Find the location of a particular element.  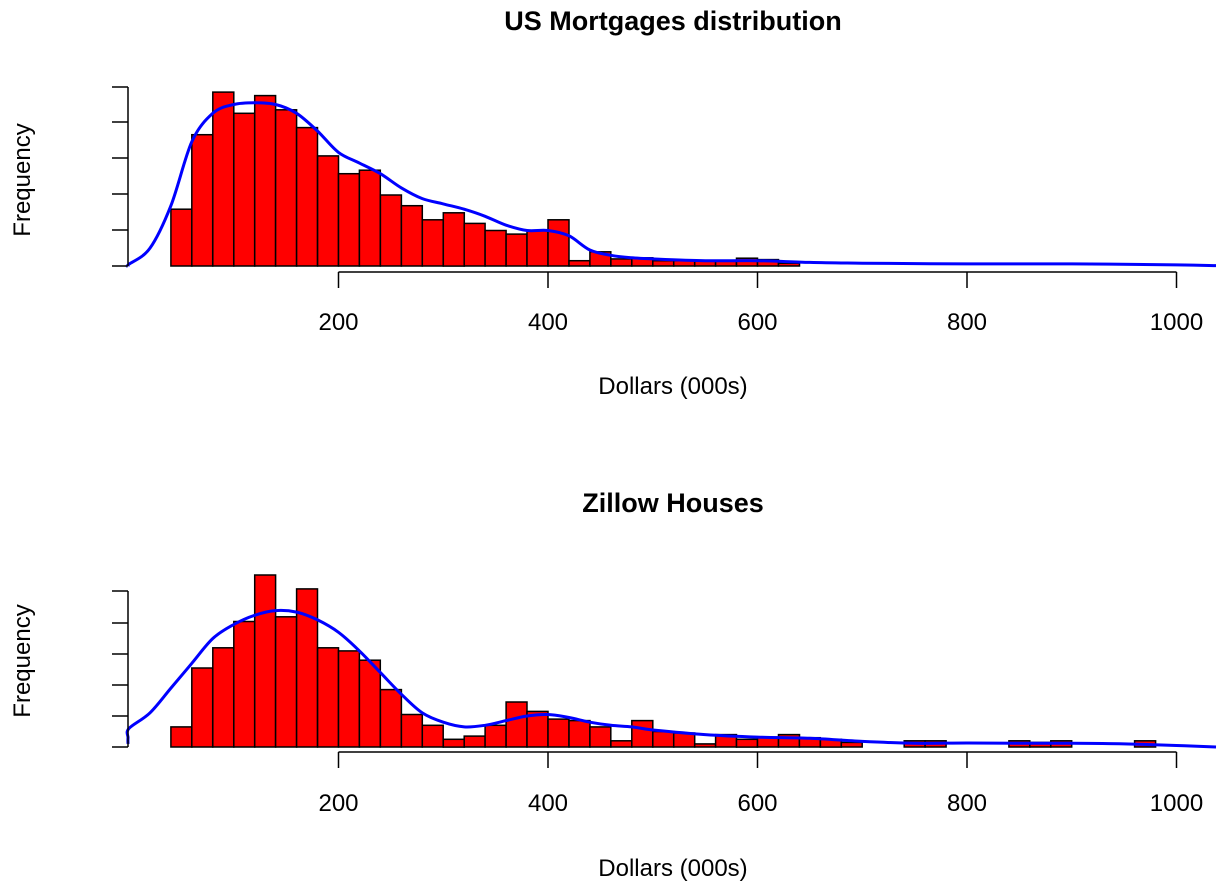

chart-title: Zillow Houses is located at coordinates (673, 503).